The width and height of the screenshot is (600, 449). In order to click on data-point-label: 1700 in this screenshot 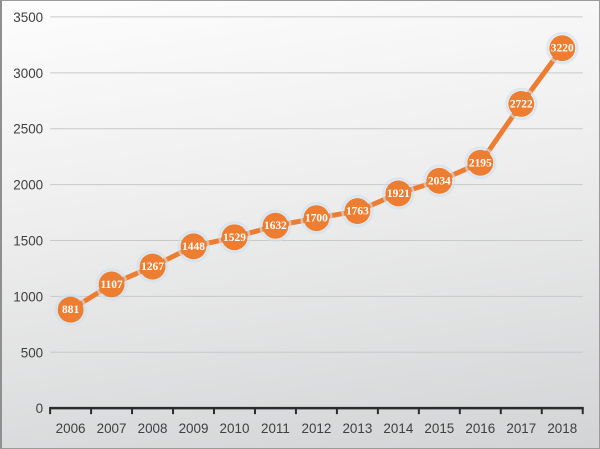, I will do `click(316, 219)`.